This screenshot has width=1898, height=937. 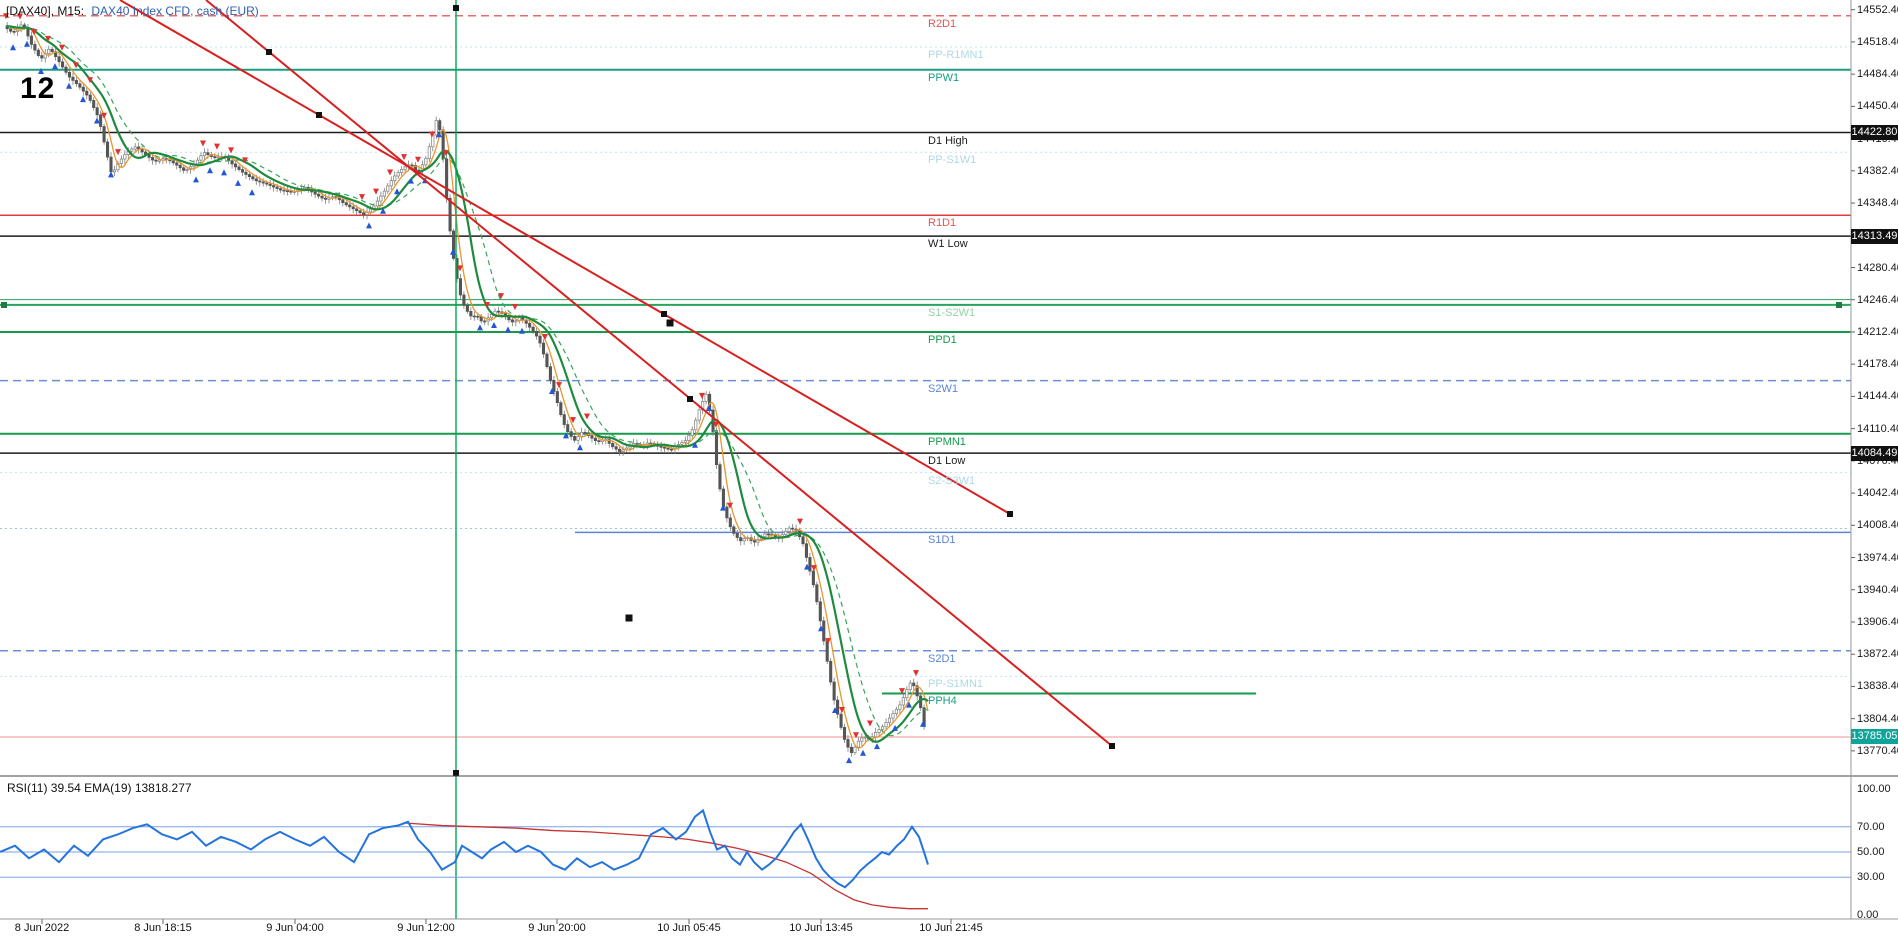 I want to click on price-axis-label: 14144.40, so click(x=1877, y=396).